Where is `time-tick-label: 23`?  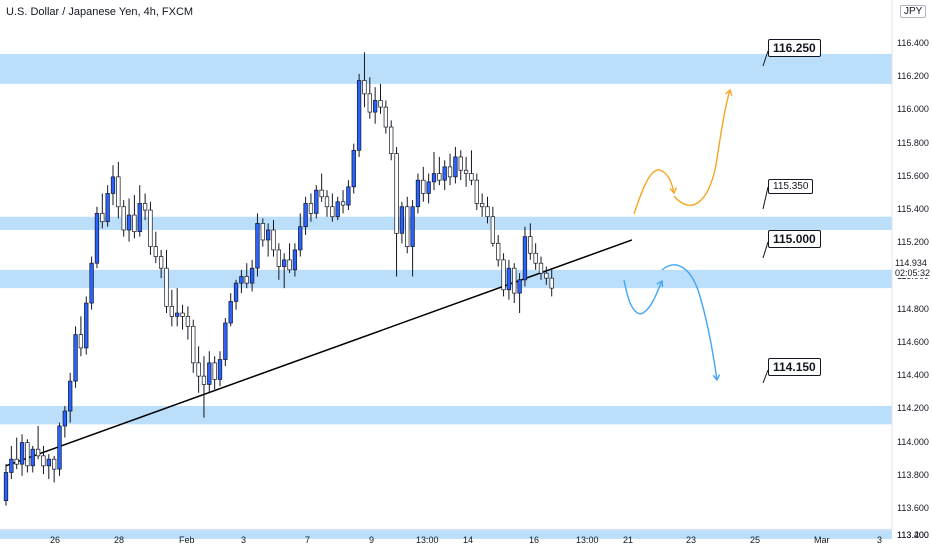 time-tick-label: 23 is located at coordinates (691, 540).